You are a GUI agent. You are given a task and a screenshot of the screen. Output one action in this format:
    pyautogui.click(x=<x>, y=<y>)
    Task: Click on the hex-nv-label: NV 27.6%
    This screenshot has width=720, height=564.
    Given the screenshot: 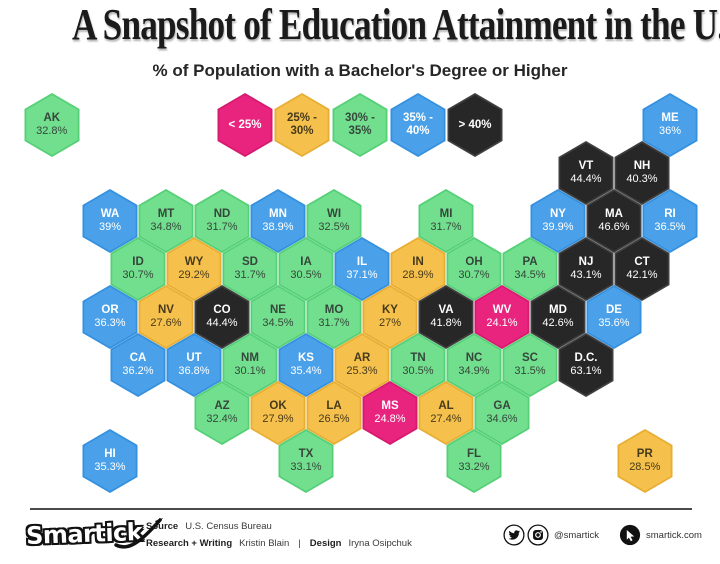 What is the action you would take?
    pyautogui.click(x=166, y=317)
    